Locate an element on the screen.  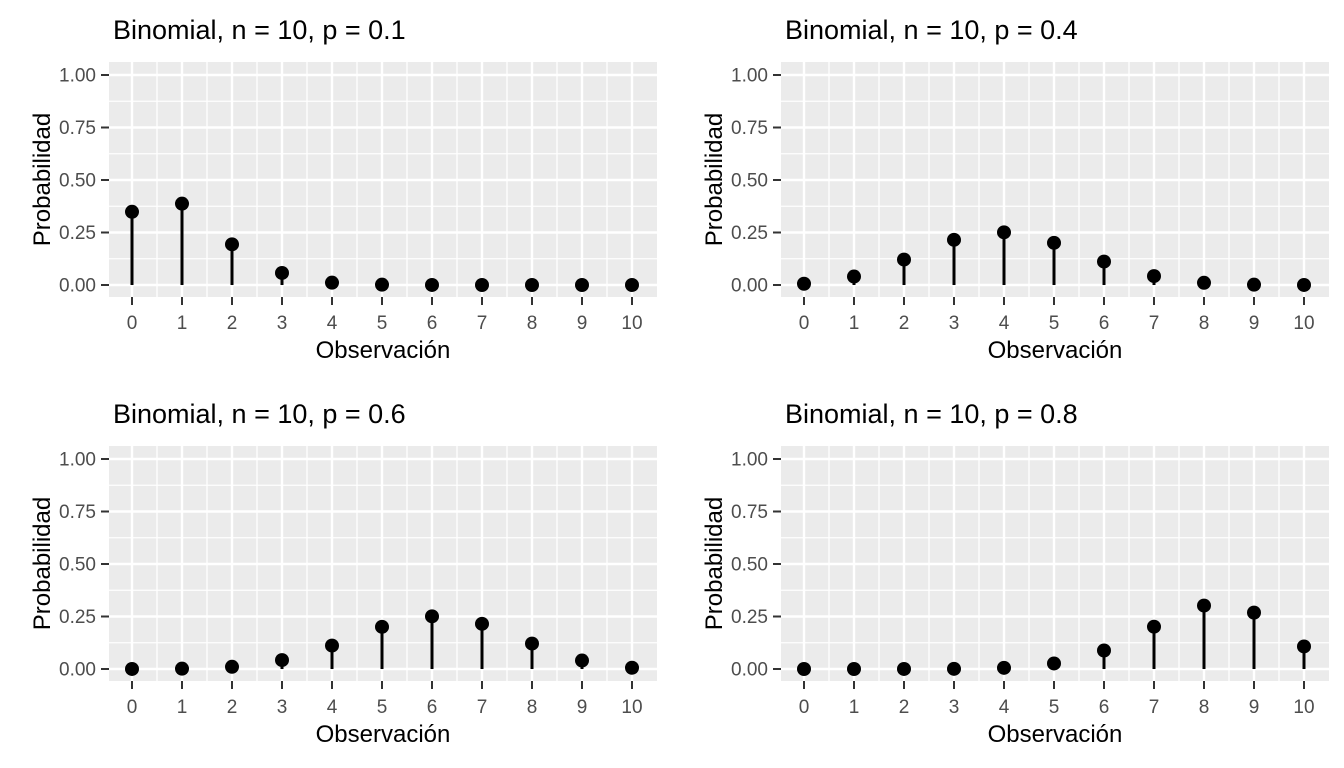
x-tick-label: 8 is located at coordinates (1204, 323).